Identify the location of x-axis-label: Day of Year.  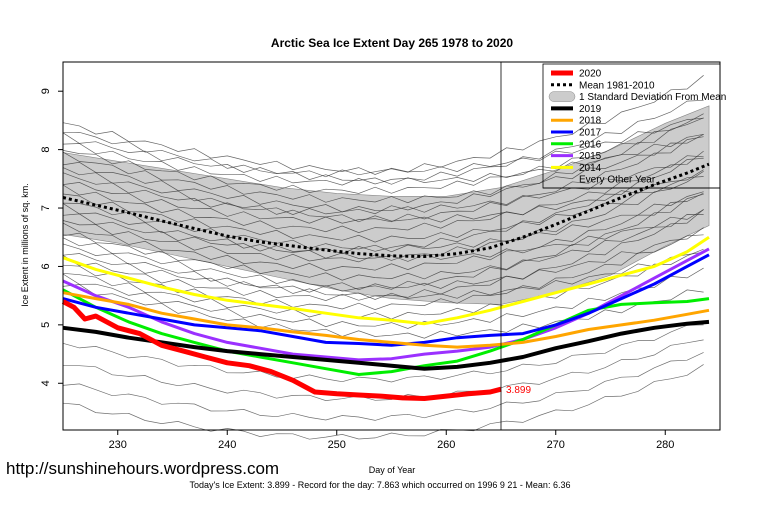
(392, 470).